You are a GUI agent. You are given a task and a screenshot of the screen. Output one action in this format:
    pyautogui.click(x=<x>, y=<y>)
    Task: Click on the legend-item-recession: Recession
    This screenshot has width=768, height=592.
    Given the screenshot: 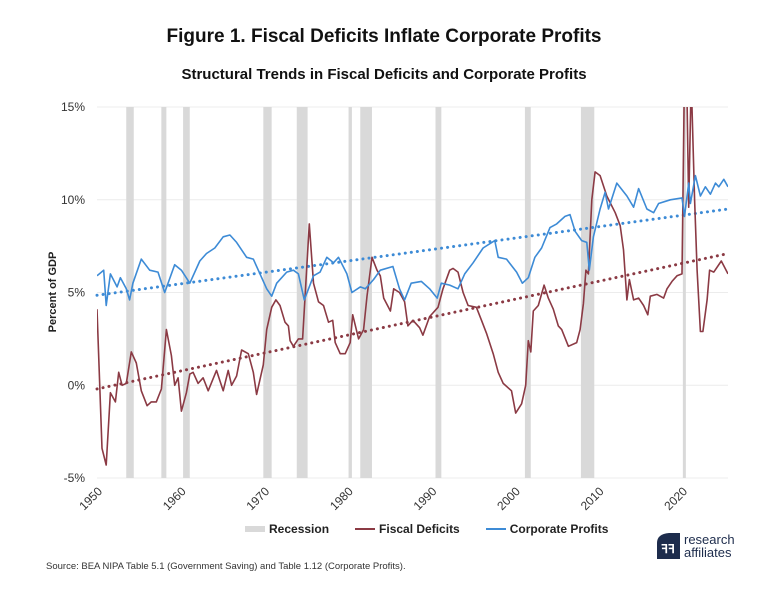 What is the action you would take?
    pyautogui.click(x=287, y=529)
    